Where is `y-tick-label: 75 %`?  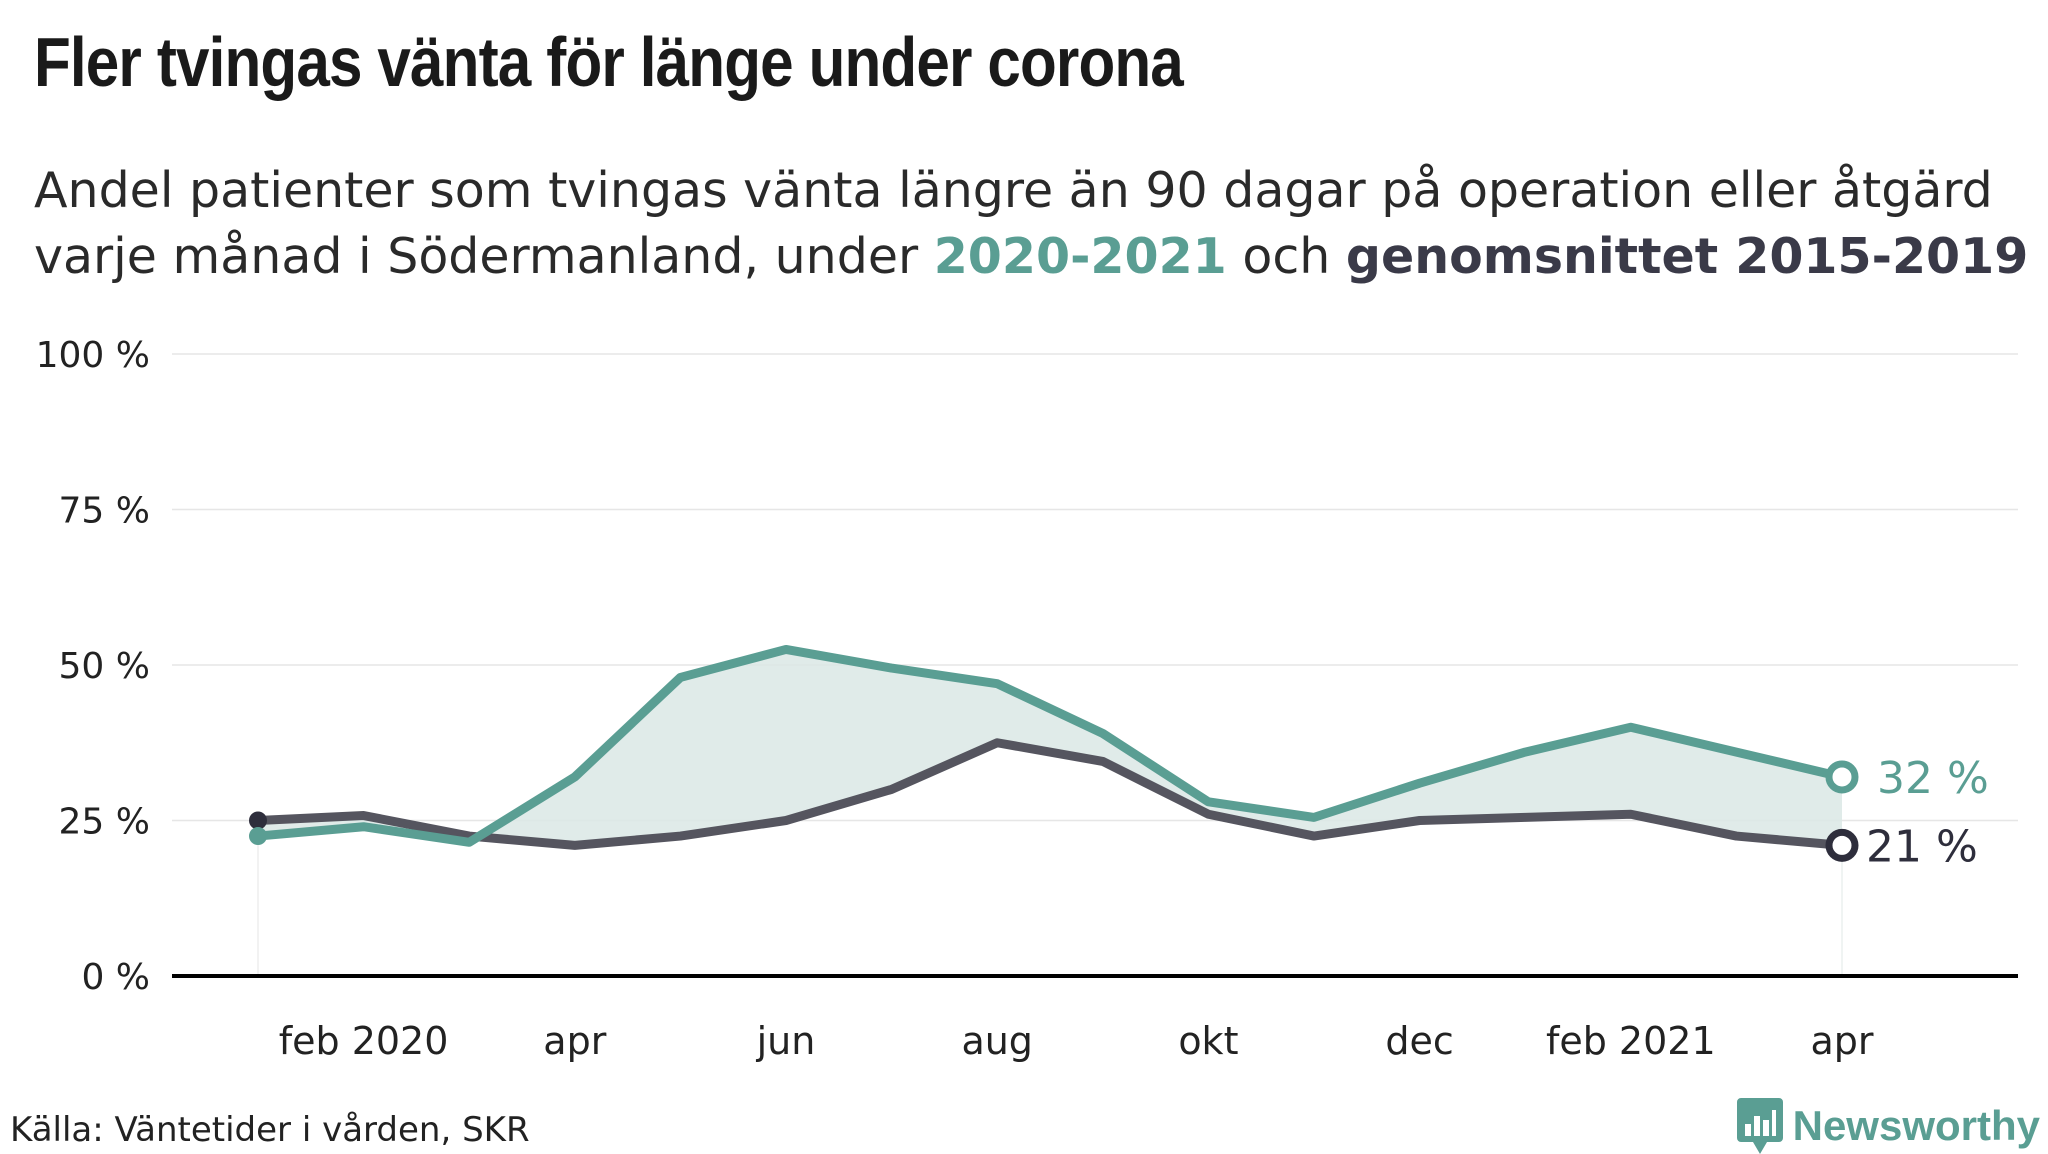 y-tick-label: 75 % is located at coordinates (104, 511).